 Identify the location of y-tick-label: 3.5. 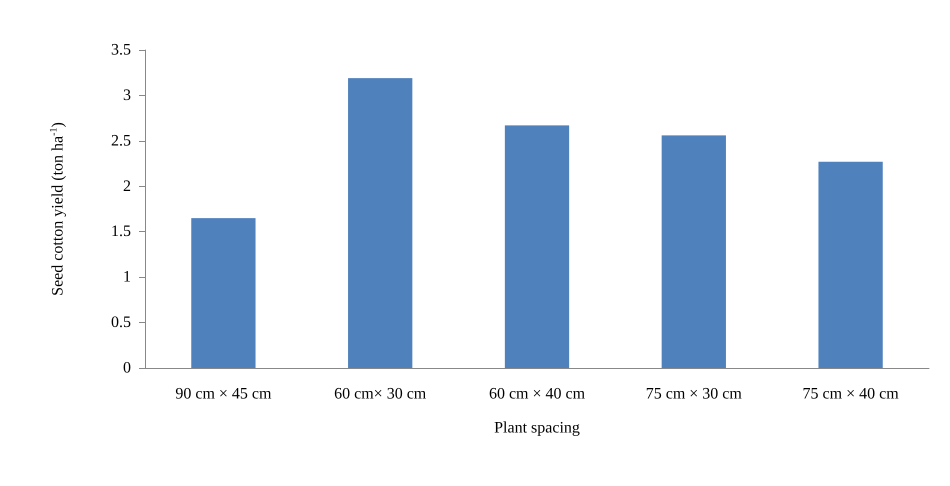
(121, 50).